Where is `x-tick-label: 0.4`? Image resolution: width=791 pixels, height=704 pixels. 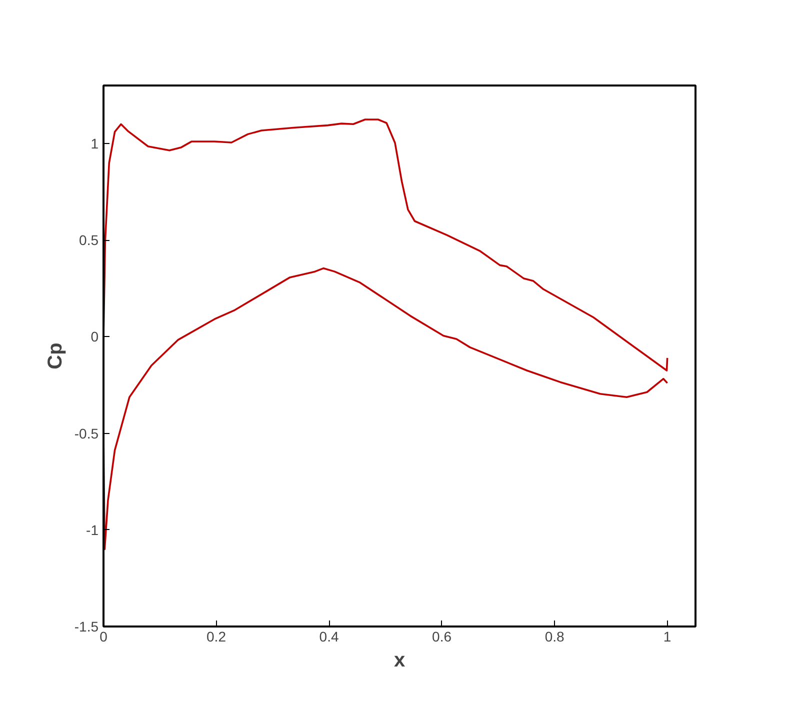
x-tick-label: 0.4 is located at coordinates (329, 636).